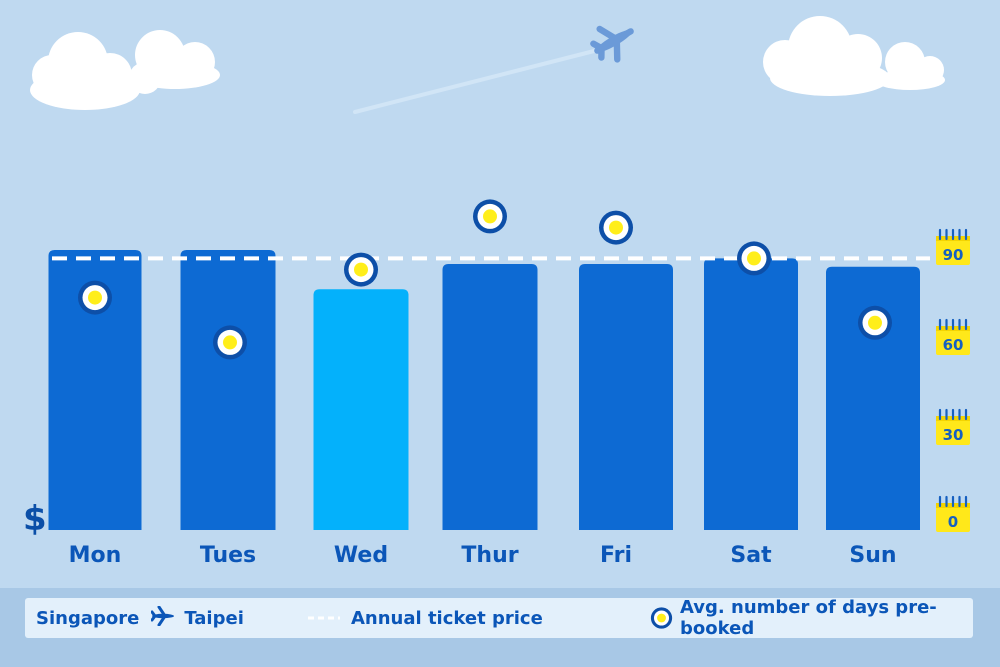 The width and height of the screenshot is (1000, 667). I want to click on bar-thur, so click(490, 397).